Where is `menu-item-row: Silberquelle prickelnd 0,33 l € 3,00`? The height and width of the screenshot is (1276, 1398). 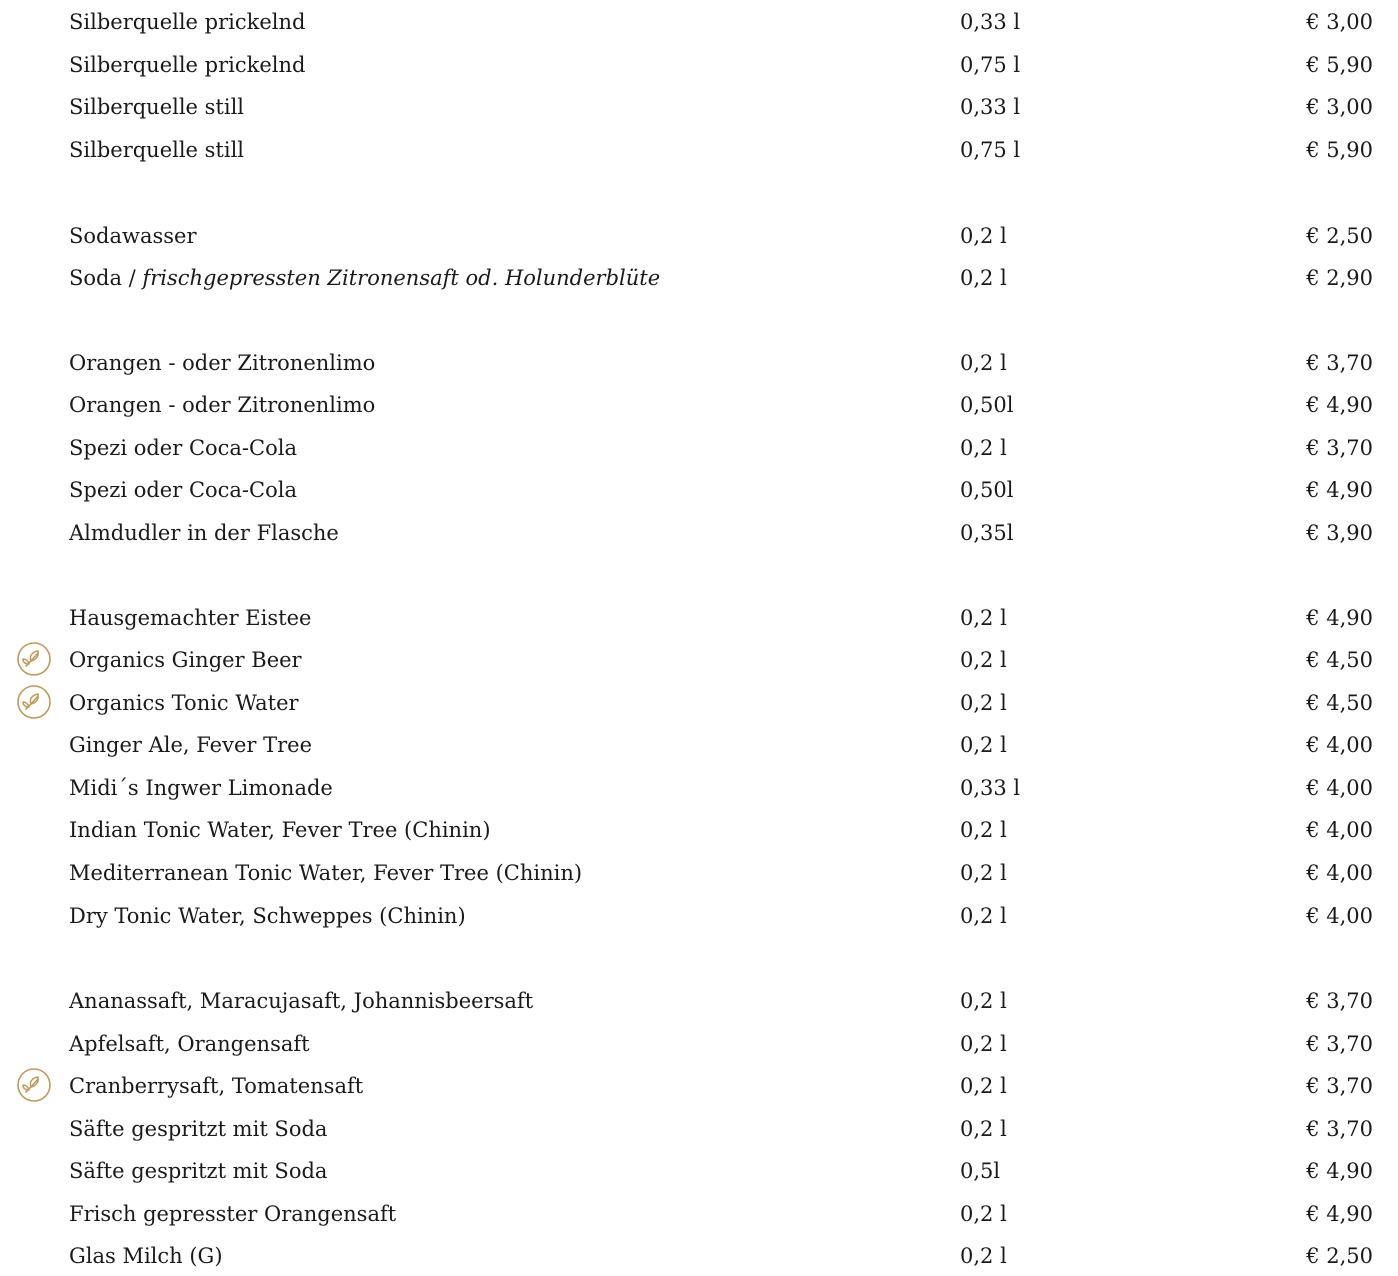 menu-item-row: Silberquelle prickelnd 0,33 l € 3,00 is located at coordinates (699, 22).